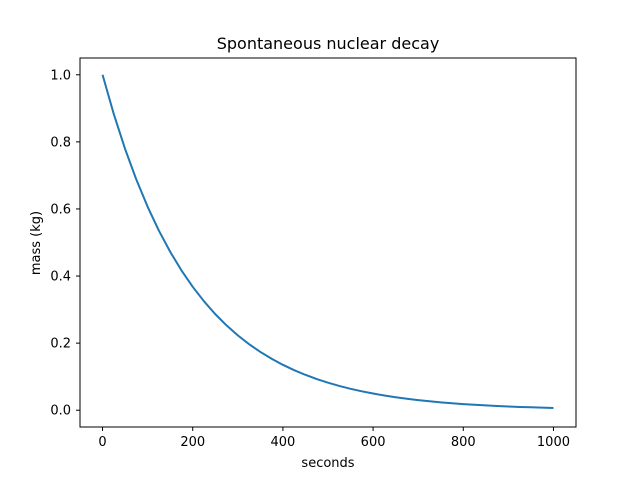 The image size is (640, 480). I want to click on y-axis-title: mass (kg), so click(36, 243).